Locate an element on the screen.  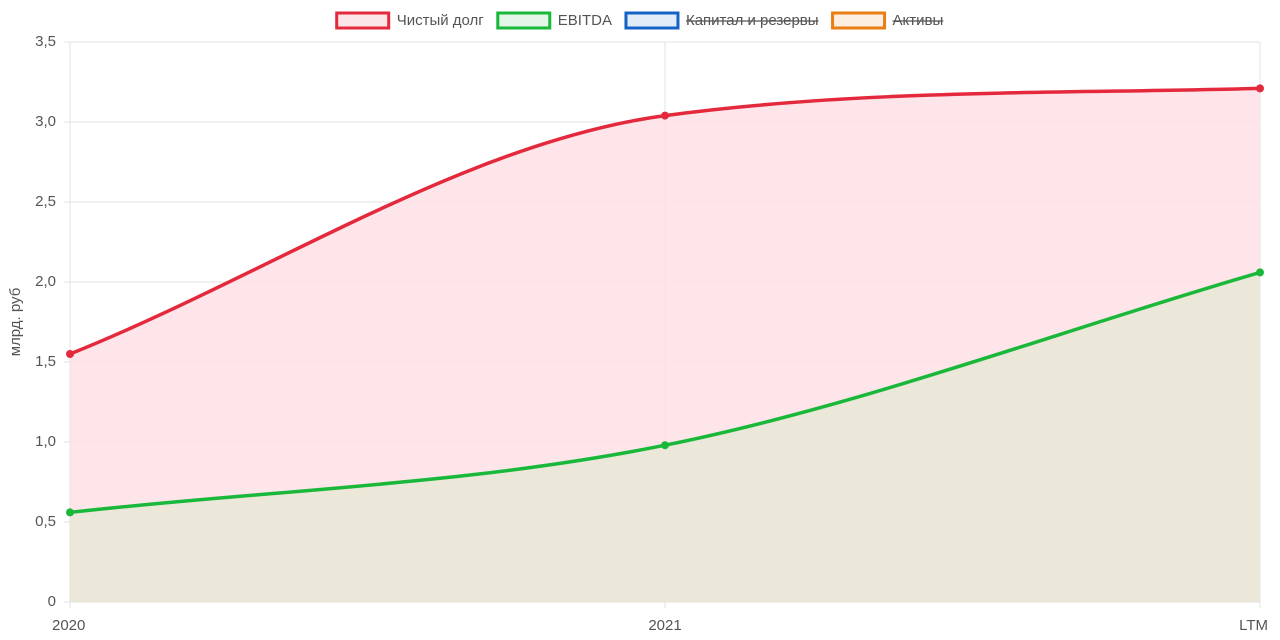
y-tick-label: 2,5 is located at coordinates (45, 201).